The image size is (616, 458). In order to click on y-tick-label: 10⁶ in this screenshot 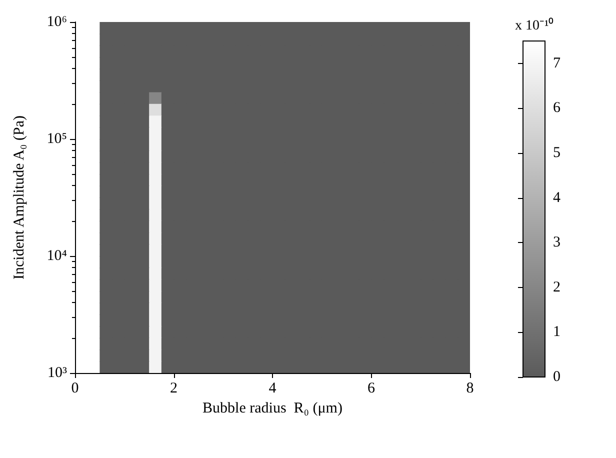, I will do `click(56, 22)`.